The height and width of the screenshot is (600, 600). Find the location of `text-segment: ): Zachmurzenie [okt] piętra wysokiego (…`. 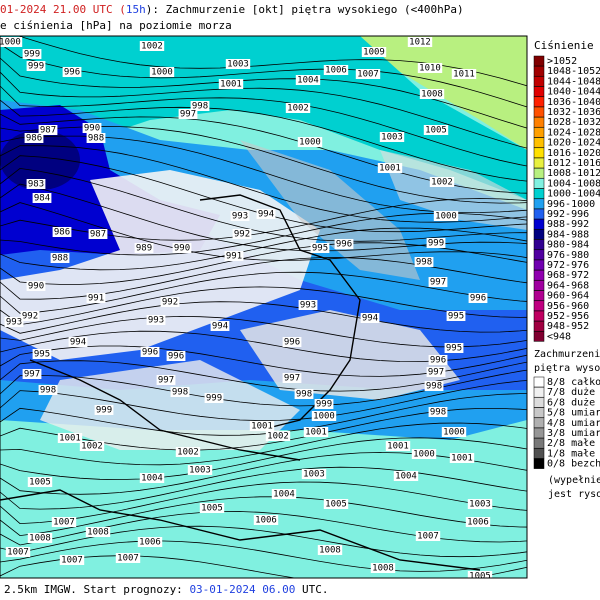

text-segment: ): Zachmurzenie [okt] piętra wysokiego (… is located at coordinates (305, 9).